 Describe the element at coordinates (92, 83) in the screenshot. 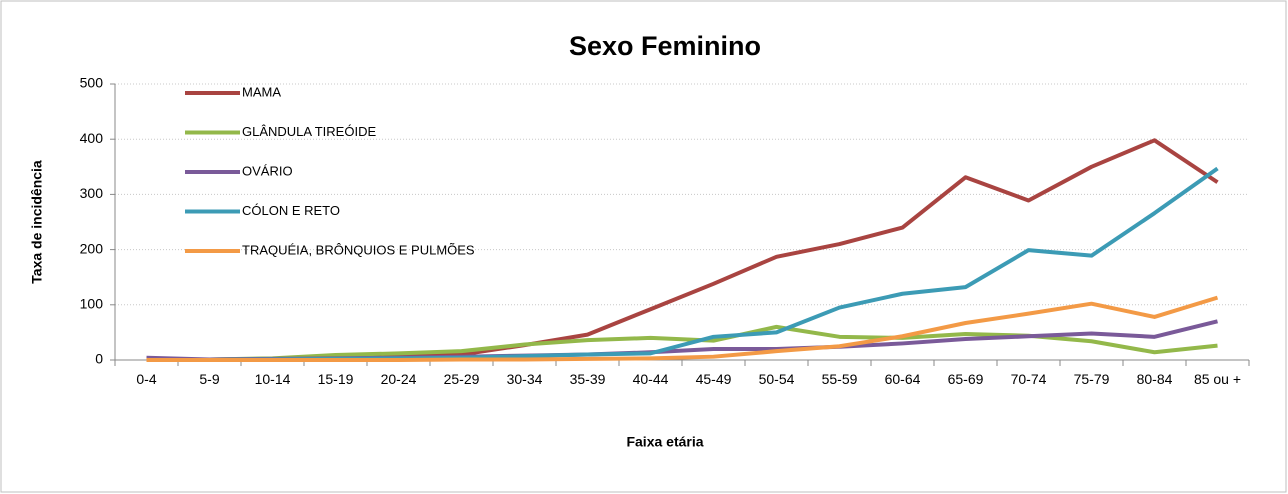

I see `y-tick-label: 500` at that location.